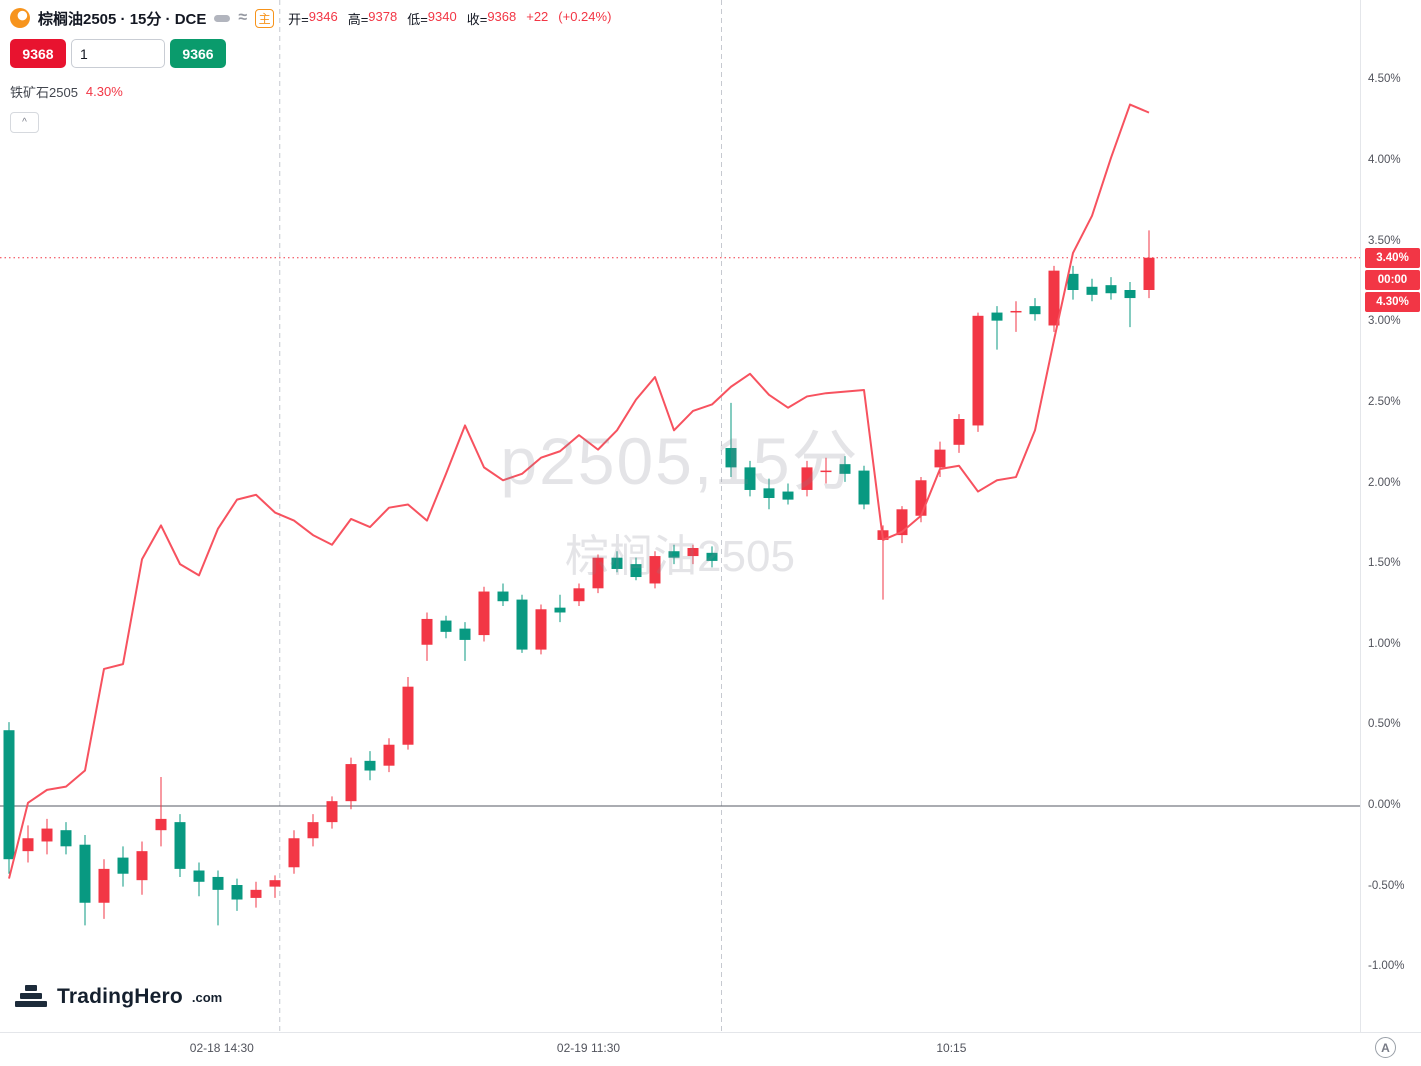 This screenshot has width=1421, height=1066. What do you see at coordinates (265, 18) in the screenshot?
I see `main-chart-badge: 主` at bounding box center [265, 18].